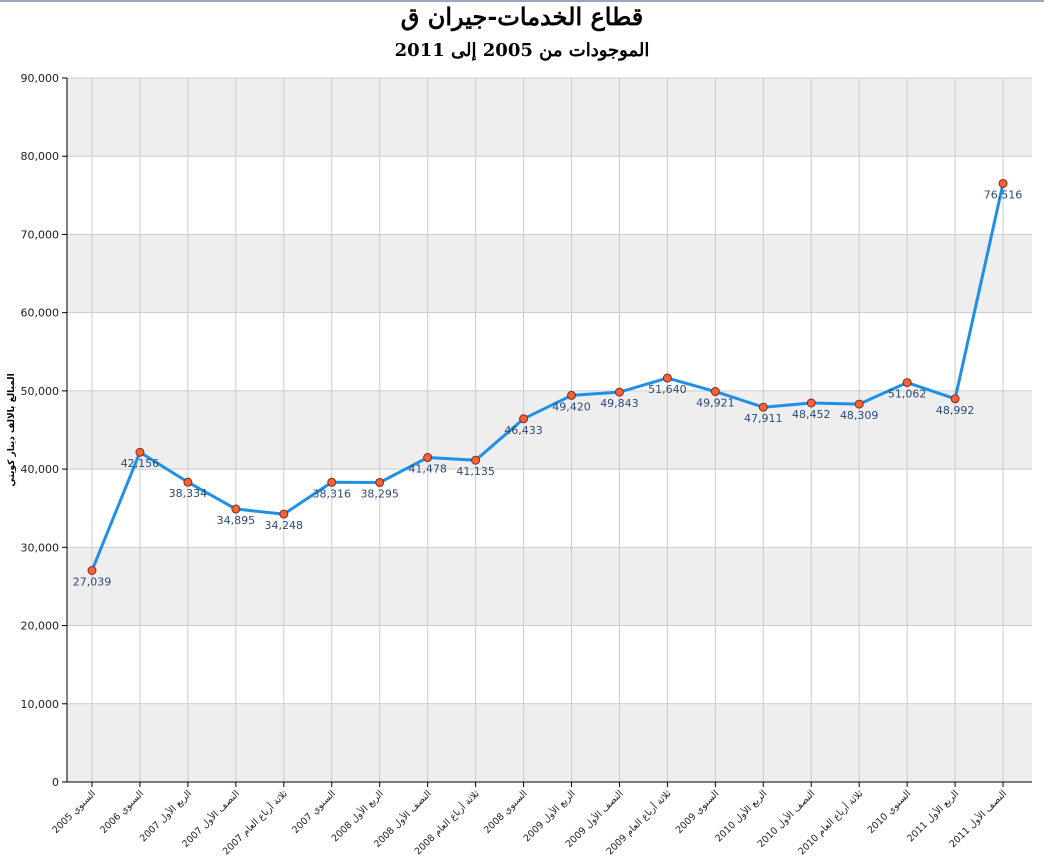 The height and width of the screenshot is (868, 1044). I want to click on data-label: 51,640, so click(667, 389).